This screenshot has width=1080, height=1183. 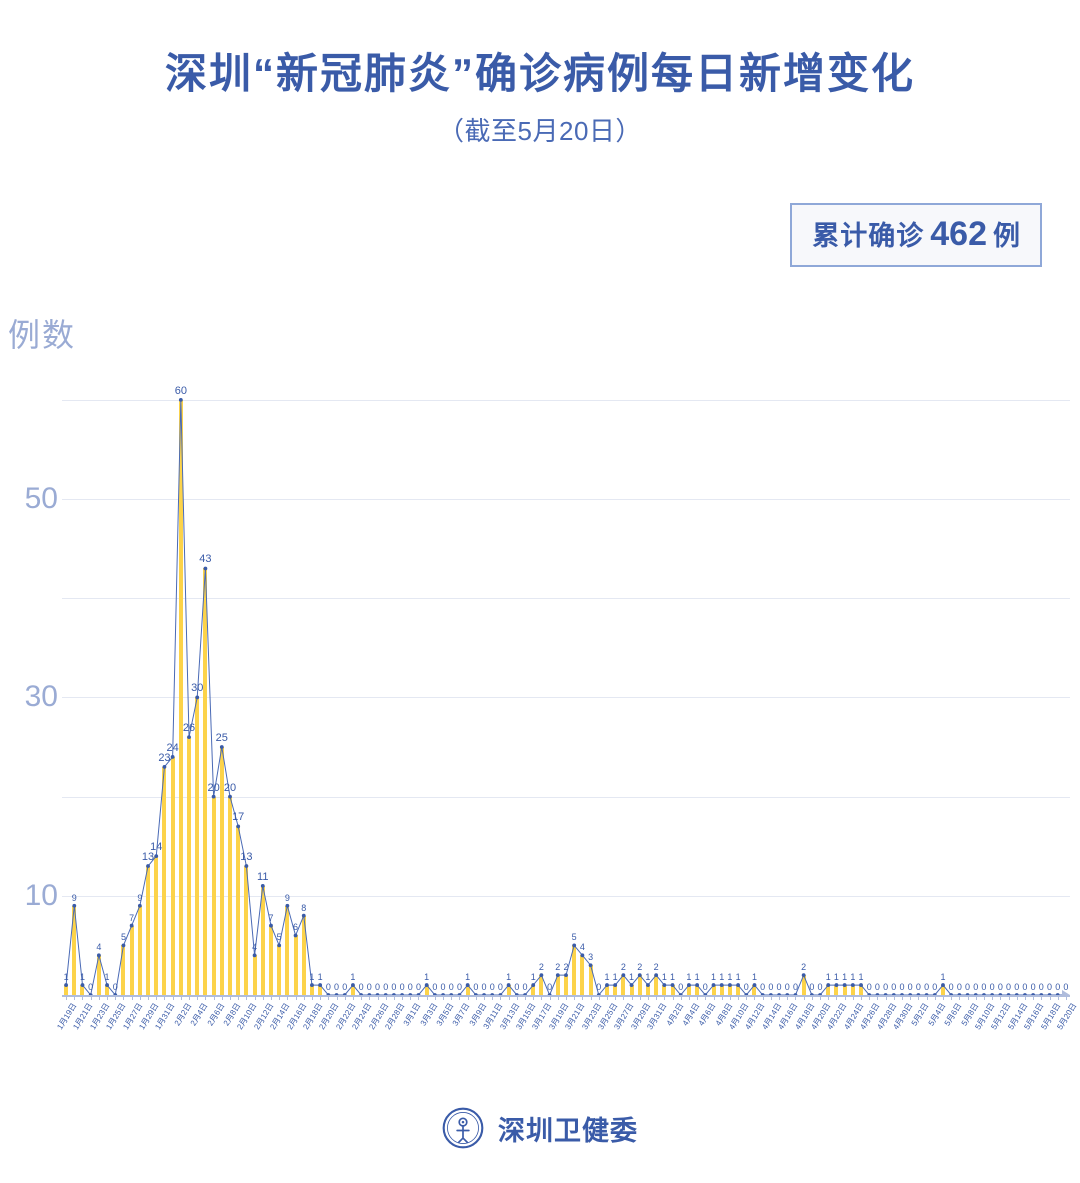 I want to click on y-axis-tick-label: 10, so click(x=41, y=895).